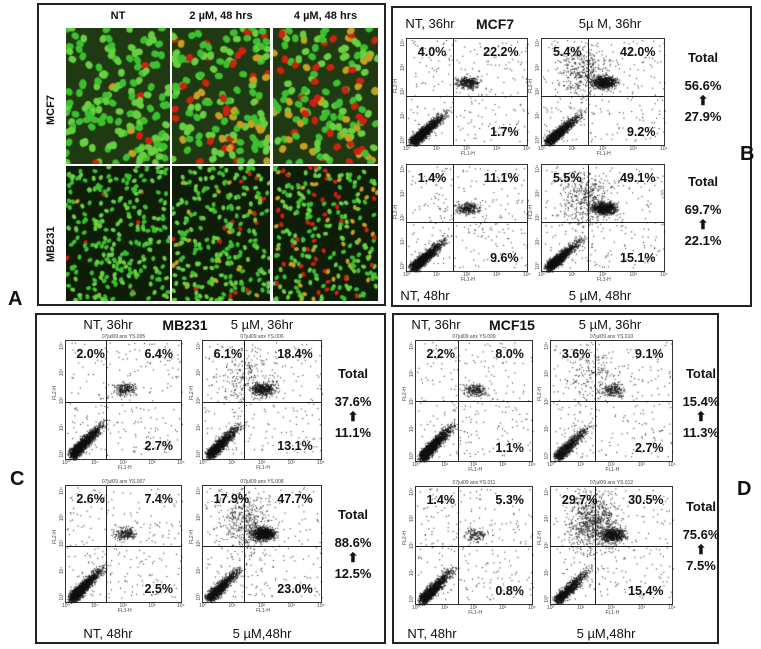 The width and height of the screenshot is (761, 649). Describe the element at coordinates (501, 52) in the screenshot. I see `upper-right-percent: 22.2%` at that location.